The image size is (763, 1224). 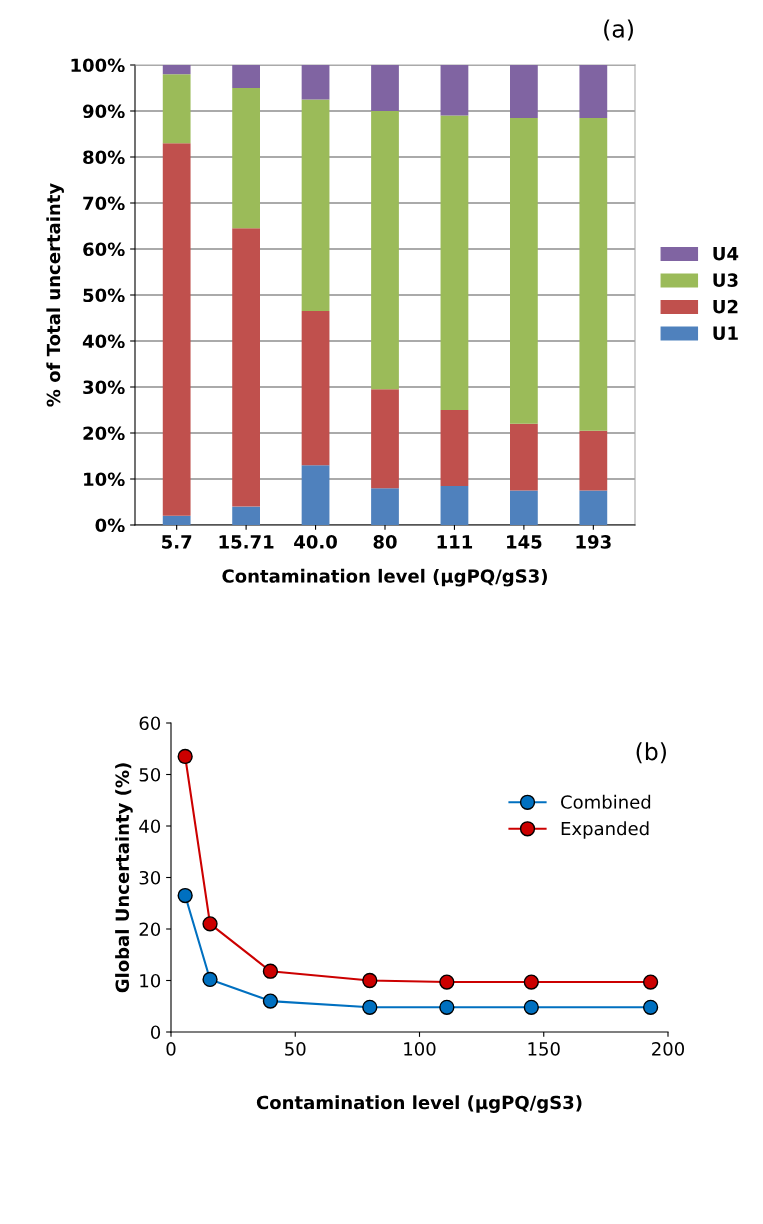 I want to click on y-axis-title: Global Uncertainty (%), so click(x=124, y=878).